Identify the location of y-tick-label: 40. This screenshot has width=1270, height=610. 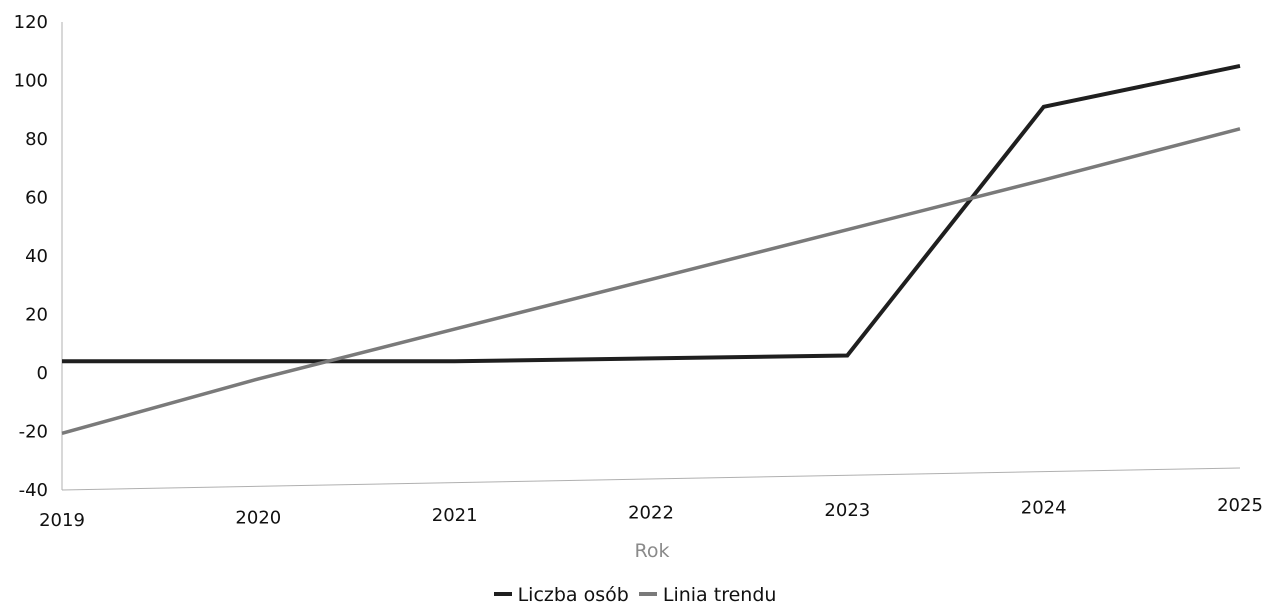
(36, 256).